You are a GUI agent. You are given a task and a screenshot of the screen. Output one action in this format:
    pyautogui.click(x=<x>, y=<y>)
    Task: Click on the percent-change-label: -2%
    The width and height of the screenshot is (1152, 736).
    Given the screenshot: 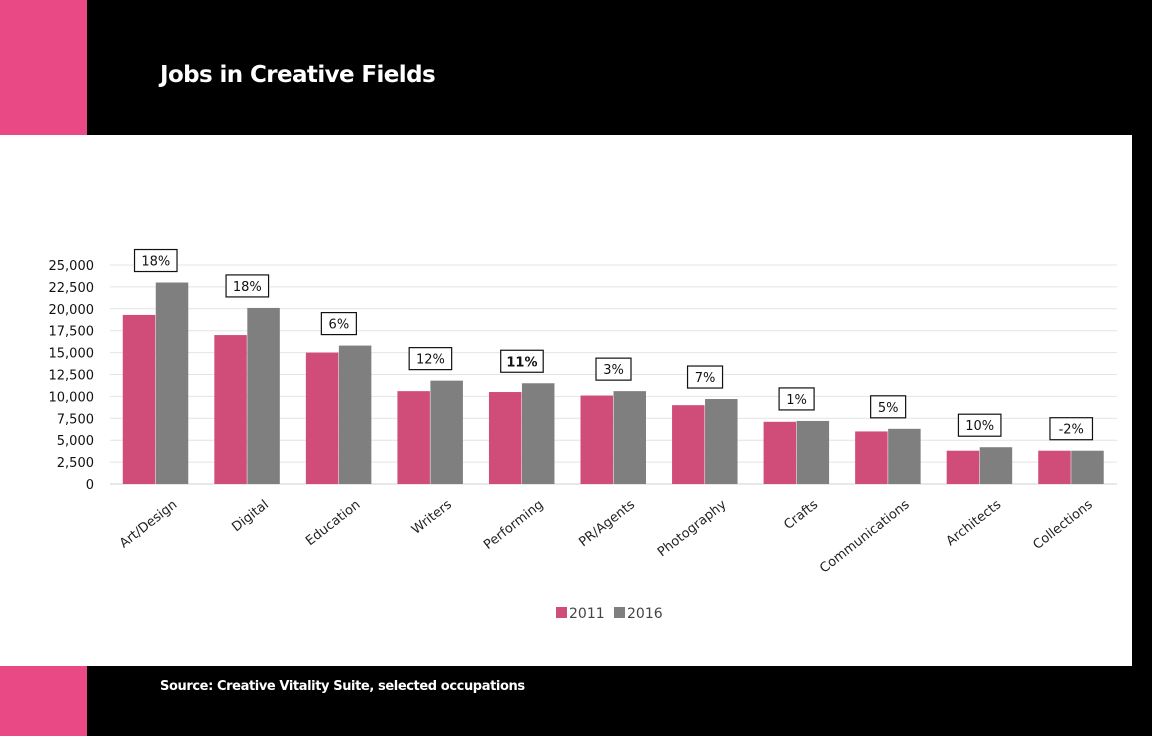 What is the action you would take?
    pyautogui.click(x=1071, y=430)
    